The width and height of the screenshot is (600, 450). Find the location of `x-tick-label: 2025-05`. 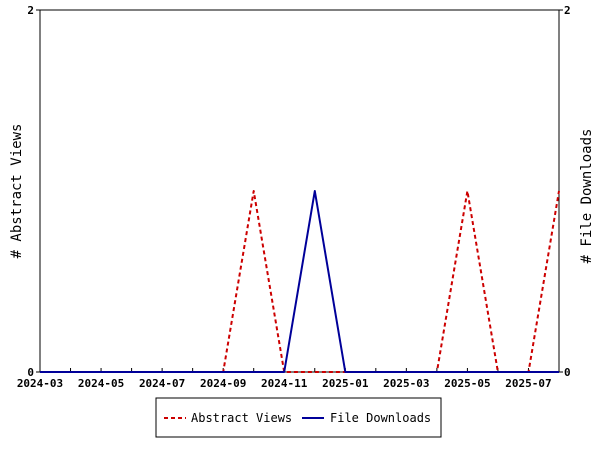

x-tick-label: 2025-05 is located at coordinates (467, 383).